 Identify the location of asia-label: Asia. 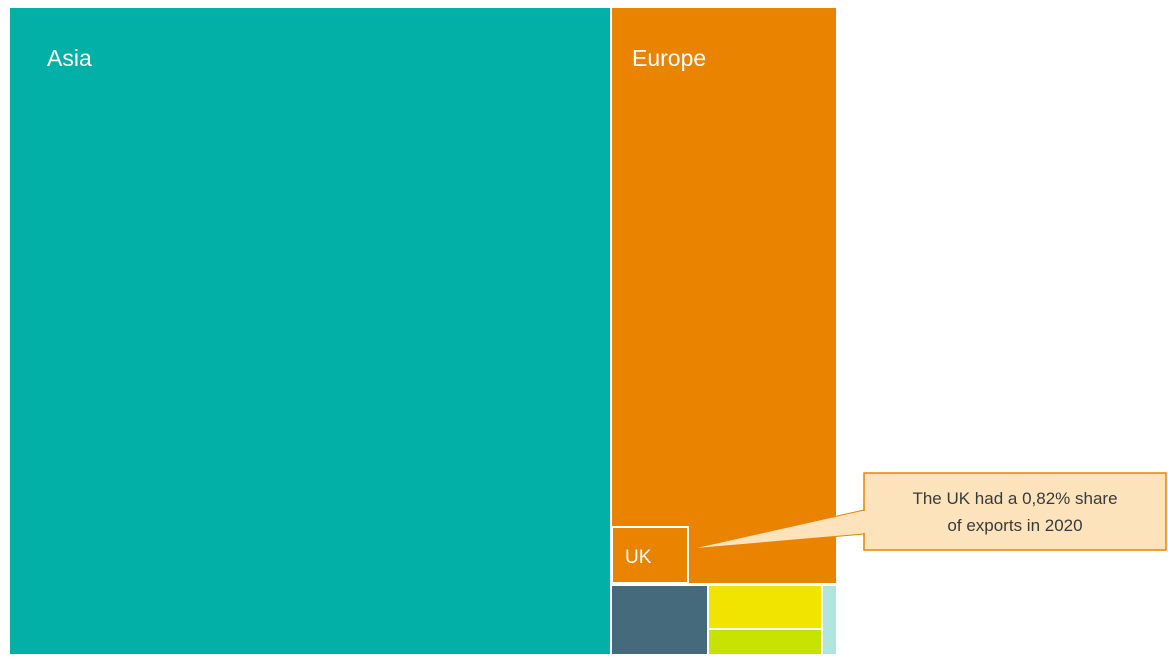
(69, 58).